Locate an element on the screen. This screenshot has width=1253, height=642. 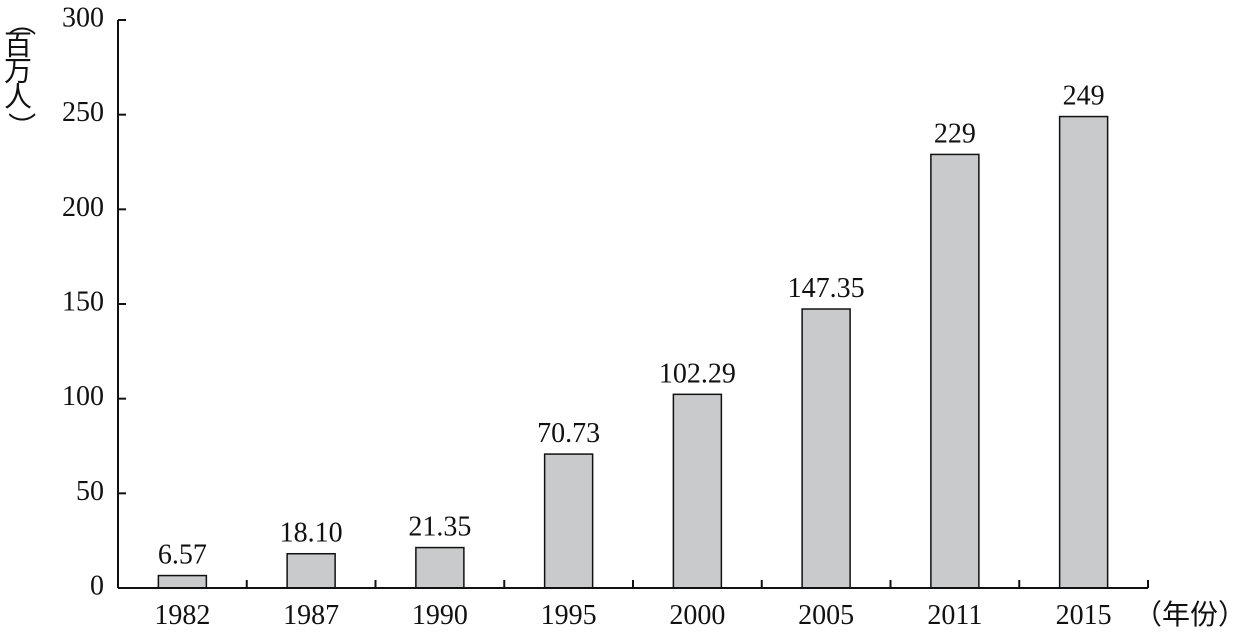
y-tick-label: 50 is located at coordinates (90, 491).